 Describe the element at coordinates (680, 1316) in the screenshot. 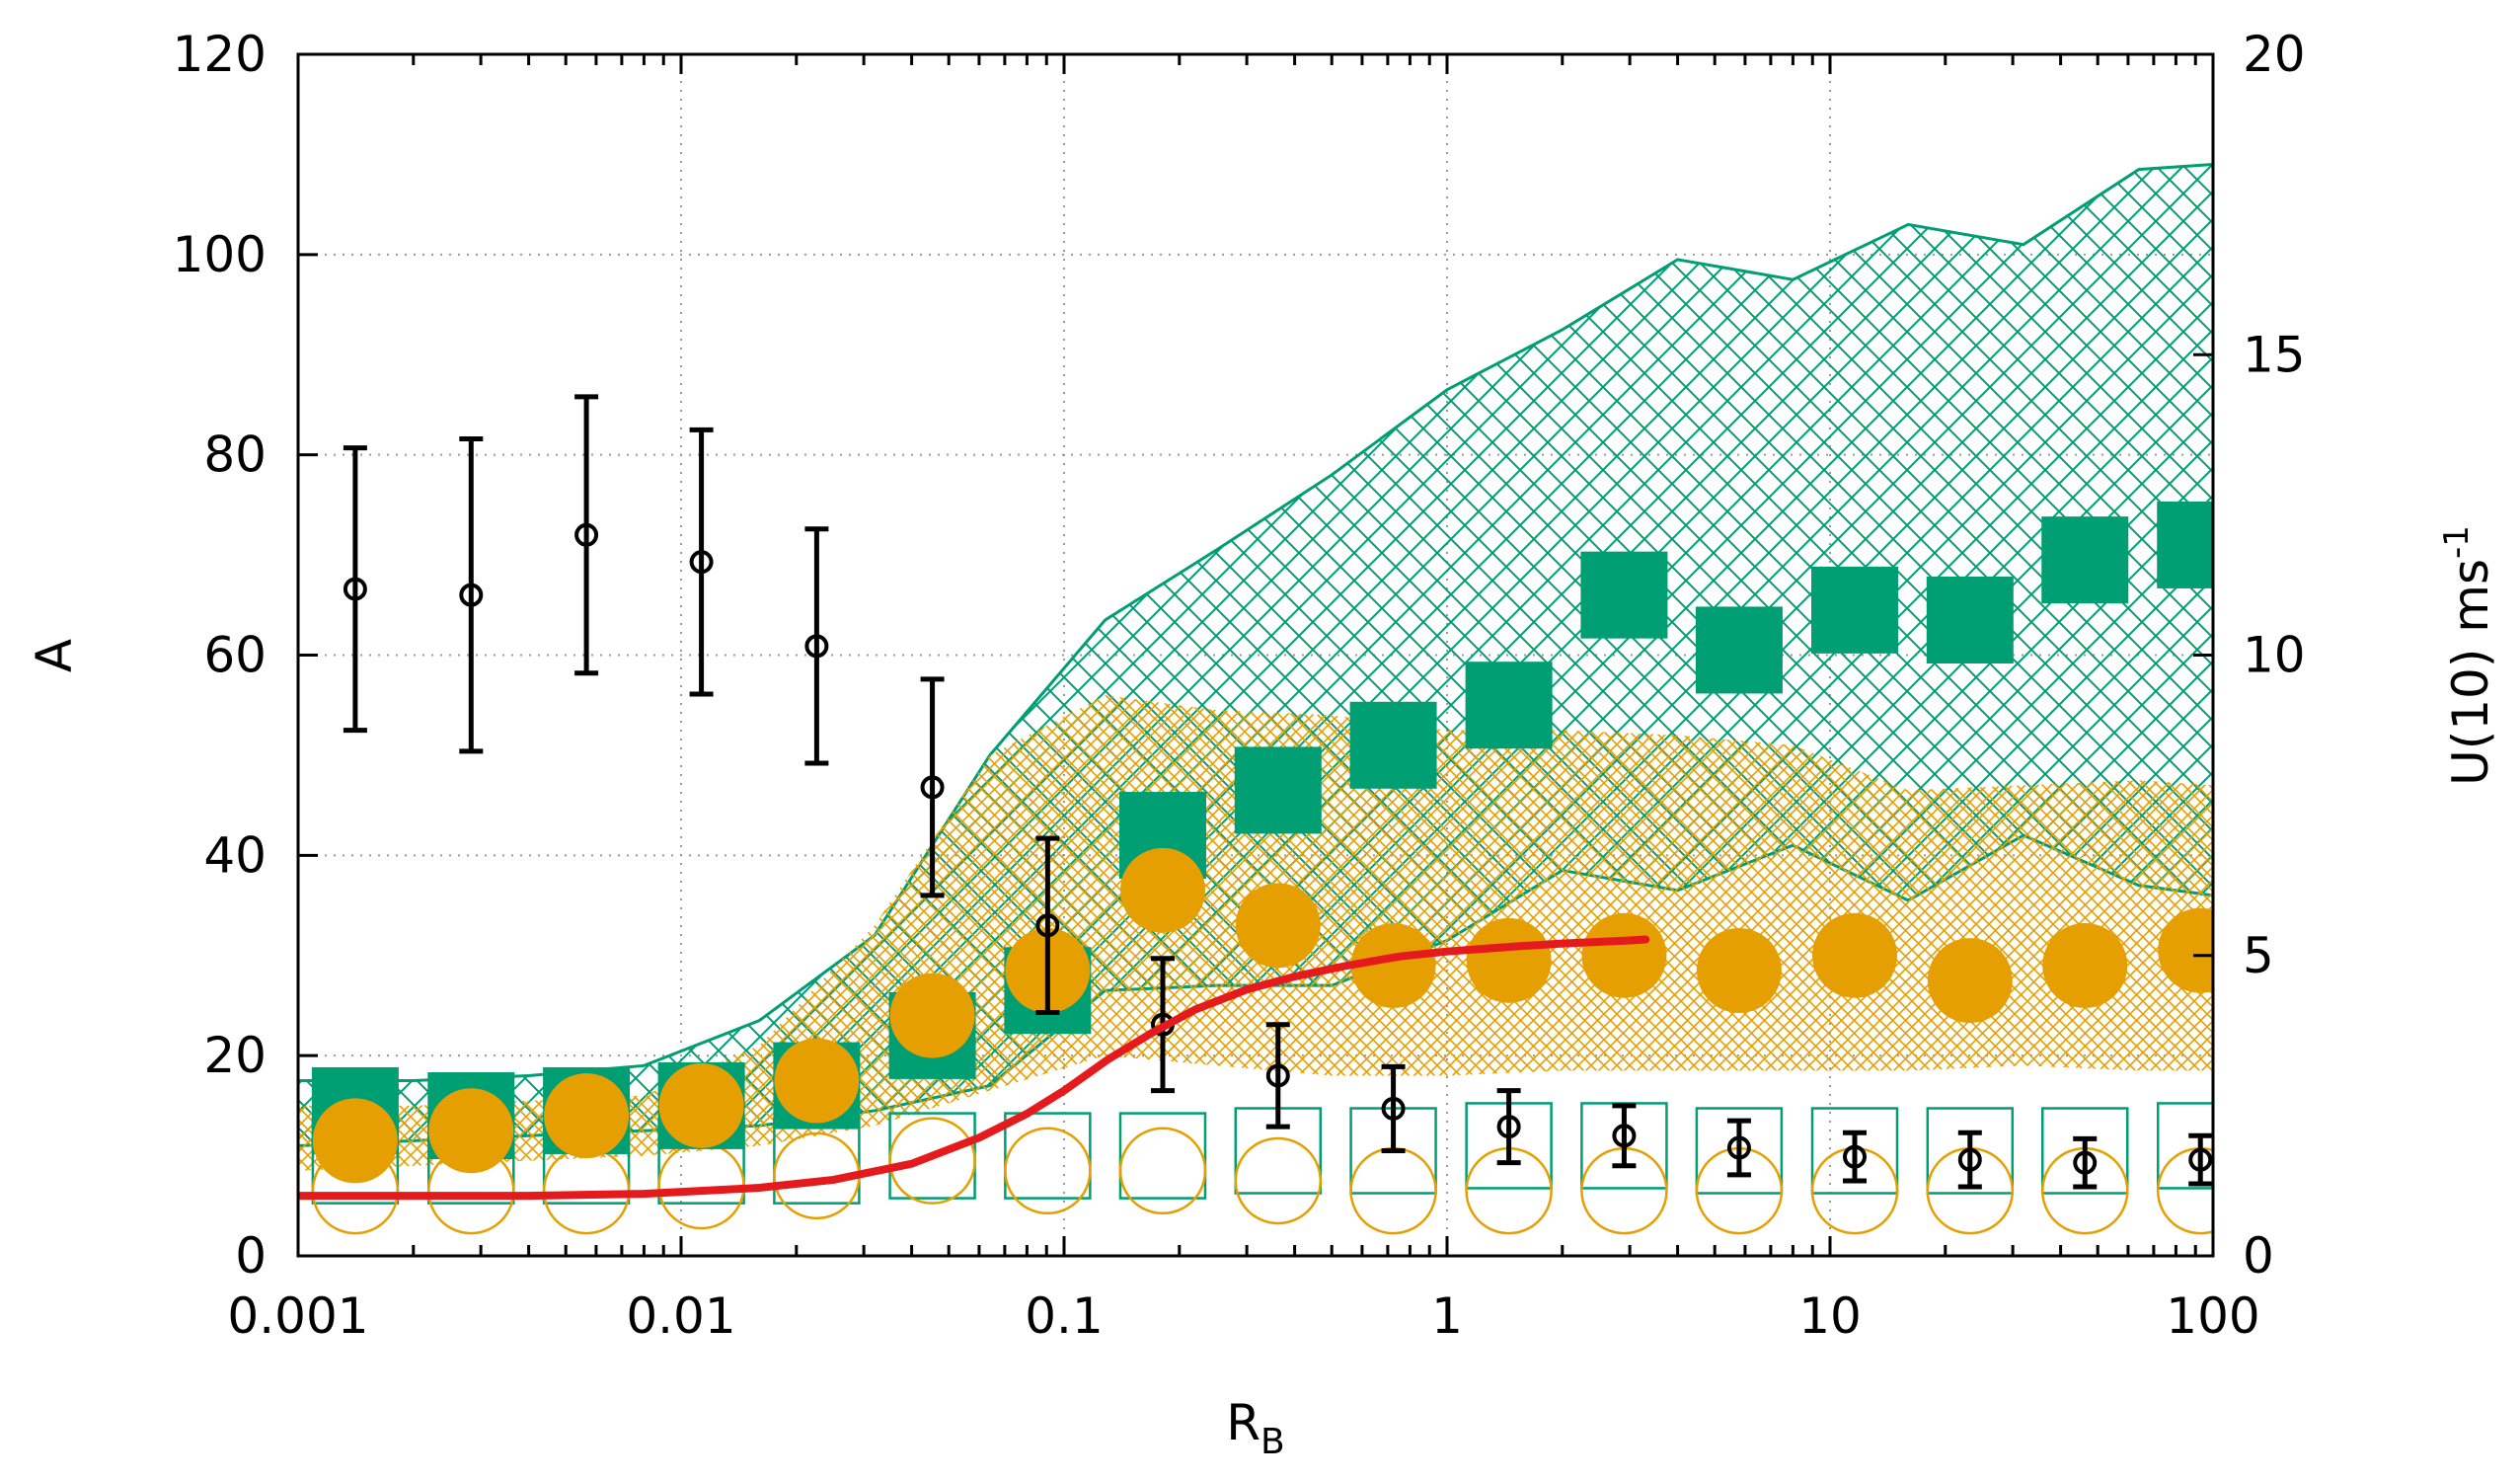

I see `x-tick-label: 0.01` at that location.